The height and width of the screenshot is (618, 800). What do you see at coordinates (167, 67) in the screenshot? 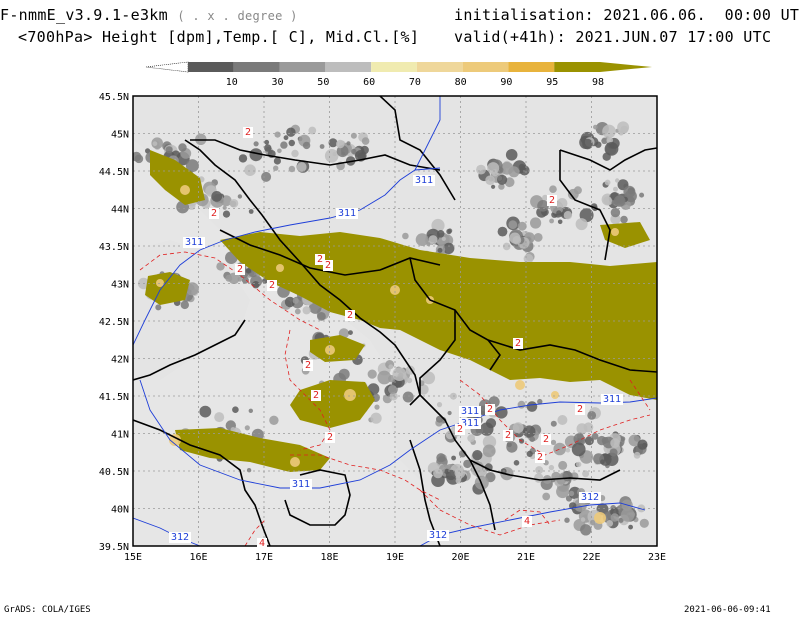
I see `colorbar-low-arrow` at bounding box center [167, 67].